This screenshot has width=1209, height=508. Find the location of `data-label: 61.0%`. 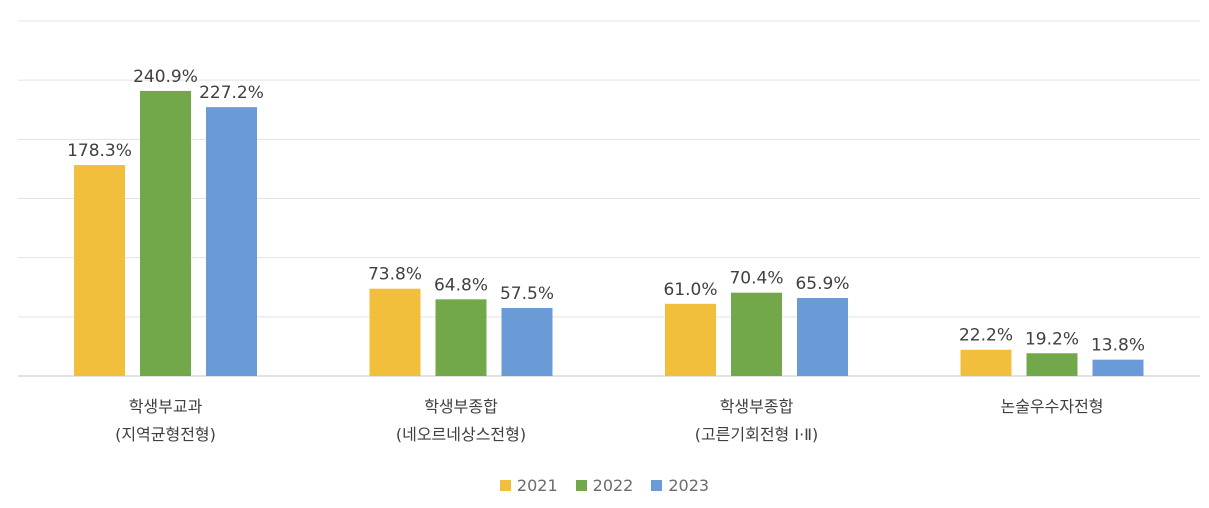

data-label: 61.0% is located at coordinates (690, 290).